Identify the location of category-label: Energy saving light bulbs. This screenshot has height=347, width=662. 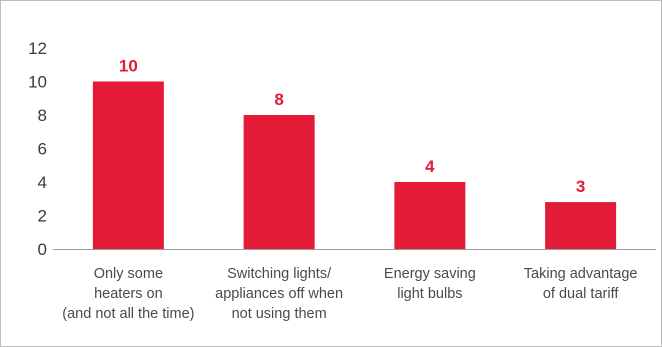
(430, 284).